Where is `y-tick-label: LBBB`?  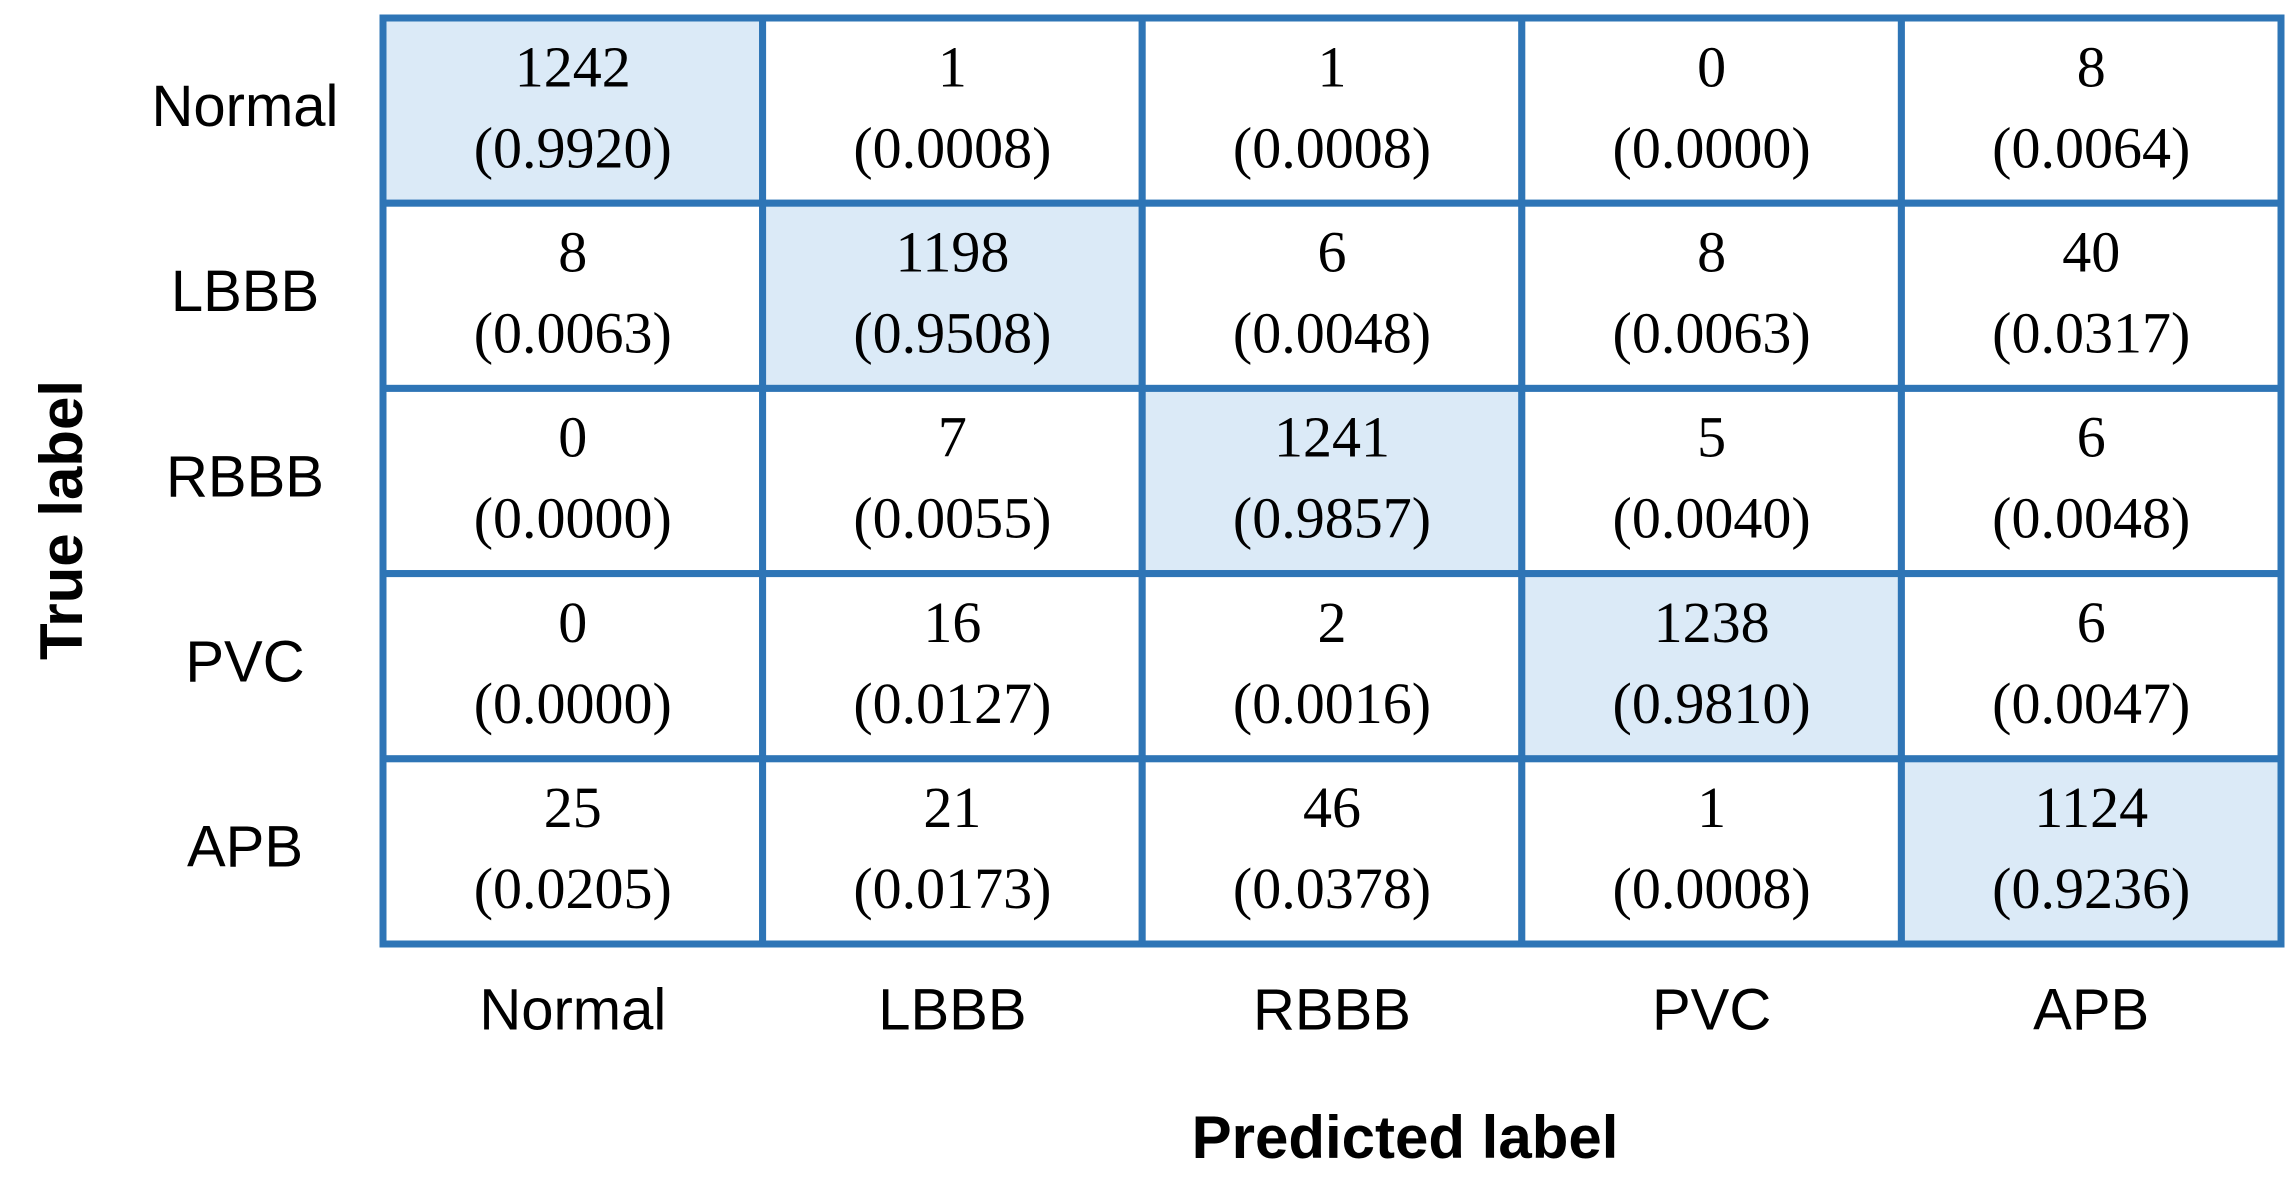
y-tick-label: LBBB is located at coordinates (245, 291).